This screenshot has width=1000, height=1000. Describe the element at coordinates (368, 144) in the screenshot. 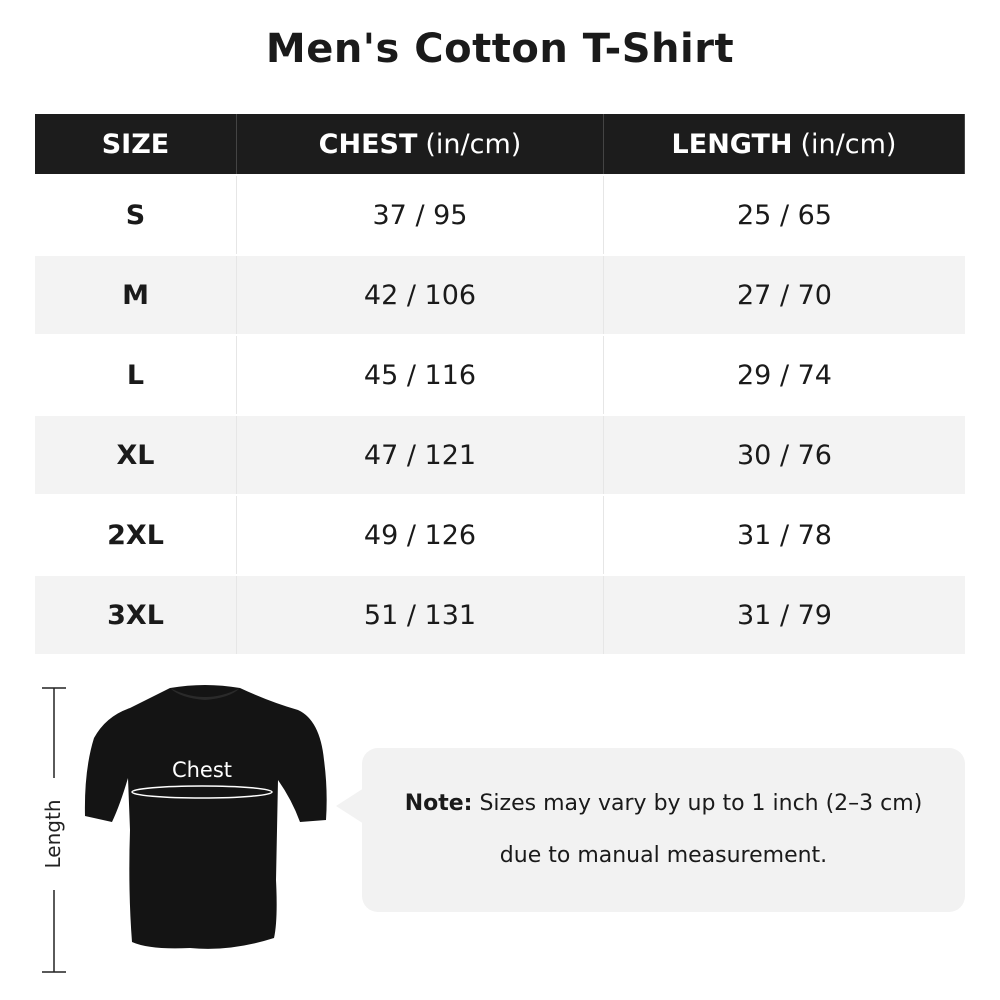

I see `header-label: CHEST` at that location.